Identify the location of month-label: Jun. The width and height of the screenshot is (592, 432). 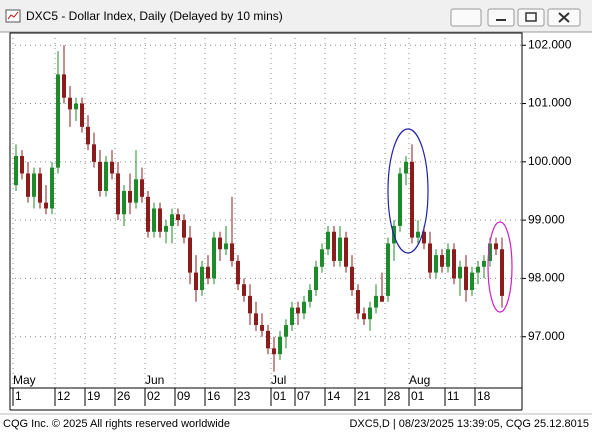
(154, 380).